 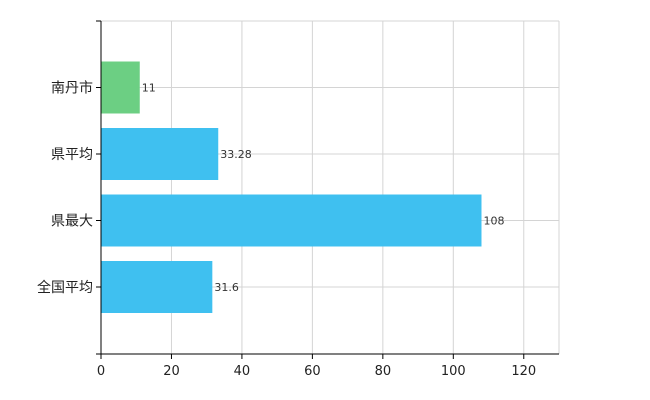 What do you see at coordinates (72, 88) in the screenshot?
I see `y-category-label: 南丹市` at bounding box center [72, 88].